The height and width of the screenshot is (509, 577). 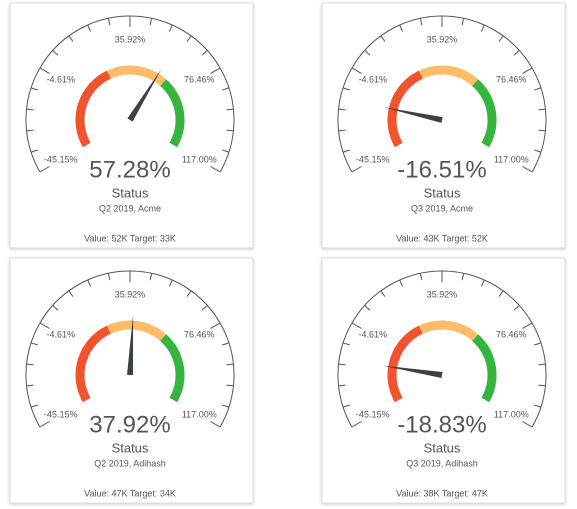 What do you see at coordinates (129, 169) in the screenshot?
I see `value-label: 57.28%` at bounding box center [129, 169].